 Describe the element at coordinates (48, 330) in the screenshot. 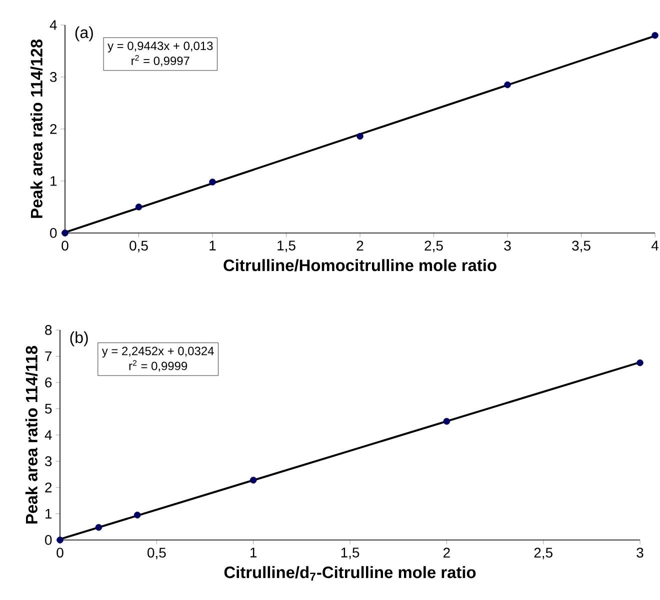

I see `y-tick-label: 8` at that location.